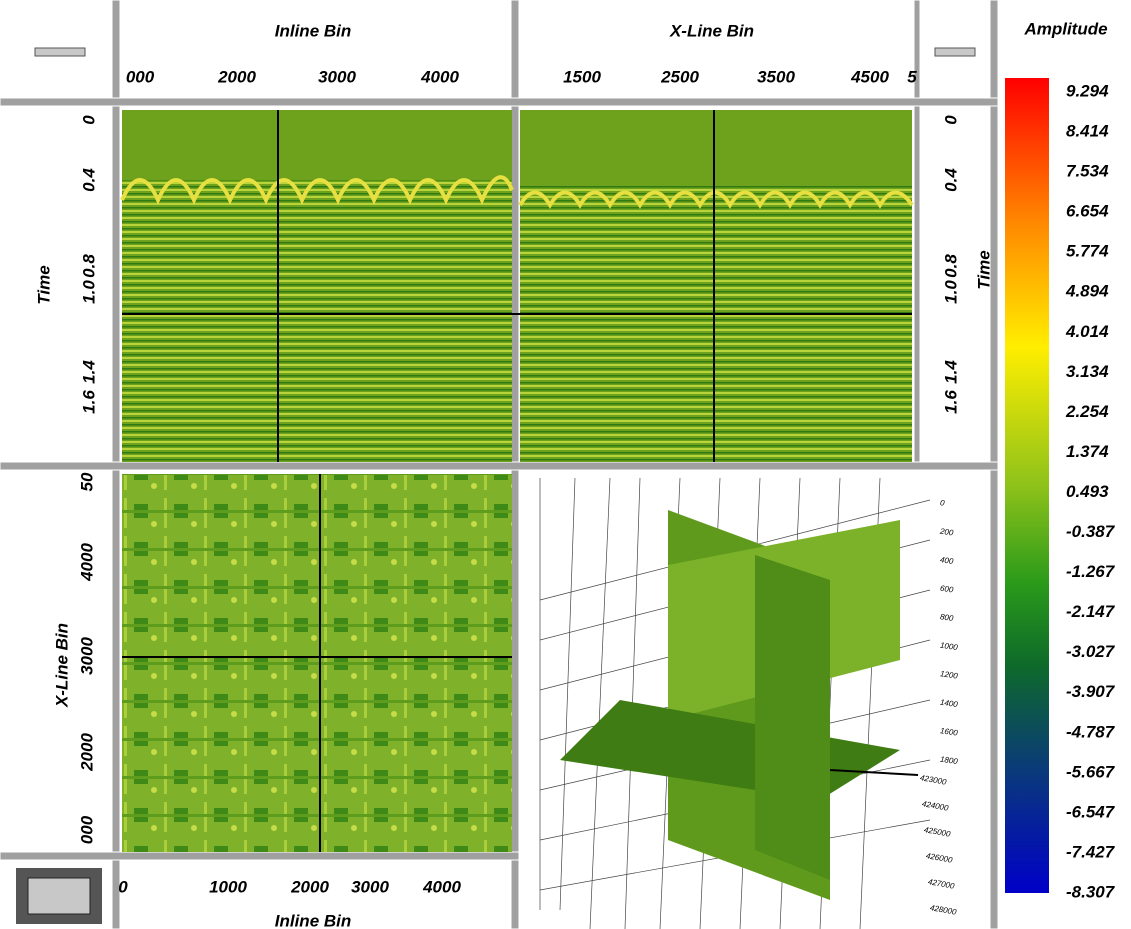  What do you see at coordinates (1091, 771) in the screenshot?
I see `colorbar-label: -5.667` at bounding box center [1091, 771].